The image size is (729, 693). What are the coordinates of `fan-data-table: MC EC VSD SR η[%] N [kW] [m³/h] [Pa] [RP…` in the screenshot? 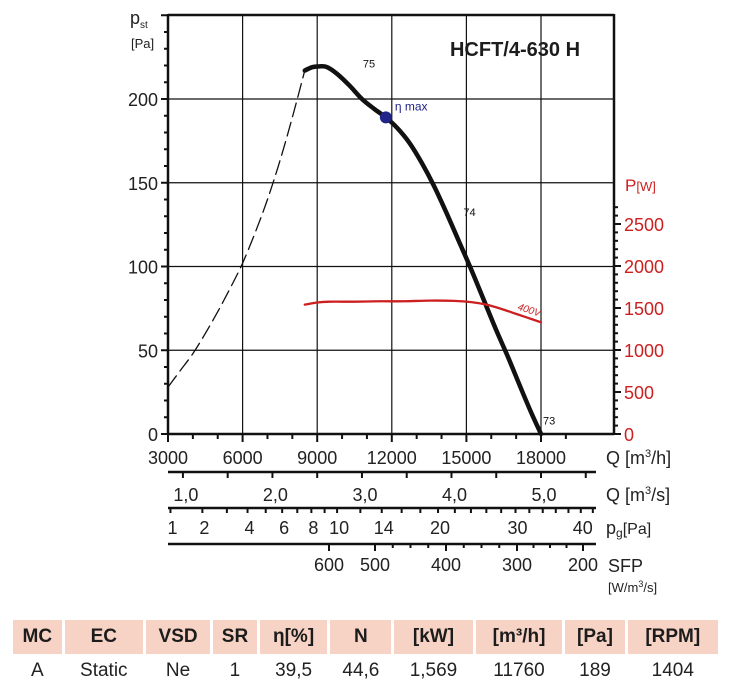 It's located at (365, 654).